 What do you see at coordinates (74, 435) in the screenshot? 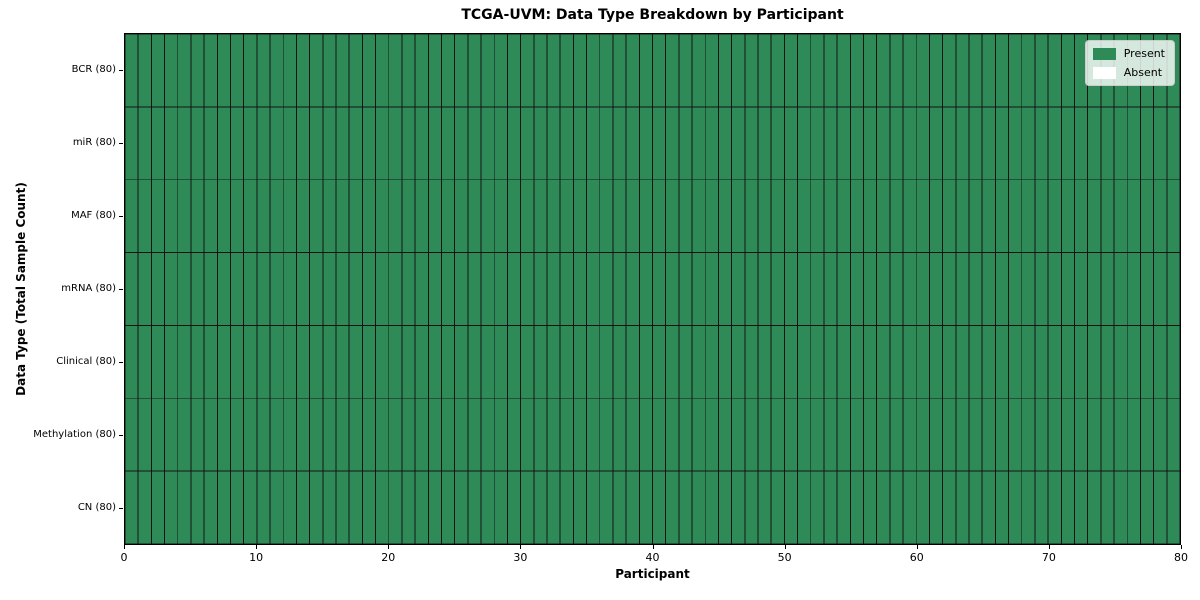
I see `y-tick-label: Methylation (80)` at bounding box center [74, 435].